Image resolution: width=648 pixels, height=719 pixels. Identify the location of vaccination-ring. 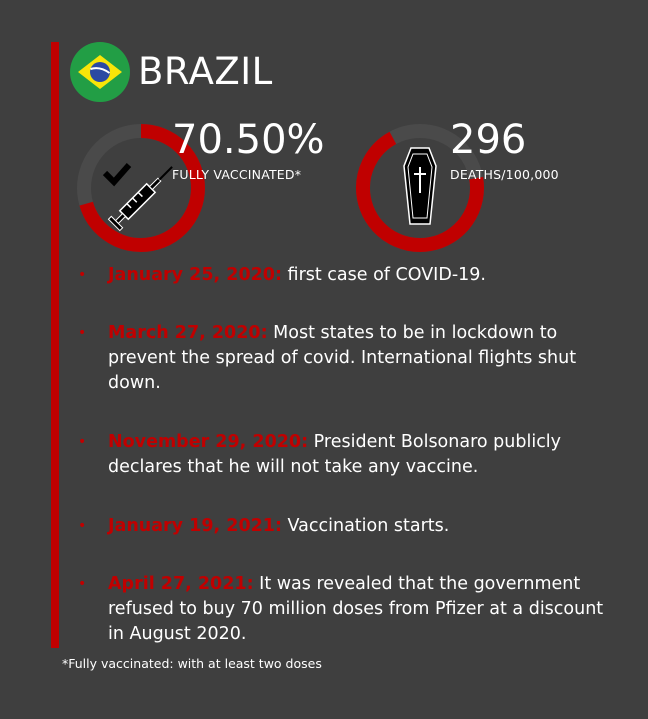
(141, 188).